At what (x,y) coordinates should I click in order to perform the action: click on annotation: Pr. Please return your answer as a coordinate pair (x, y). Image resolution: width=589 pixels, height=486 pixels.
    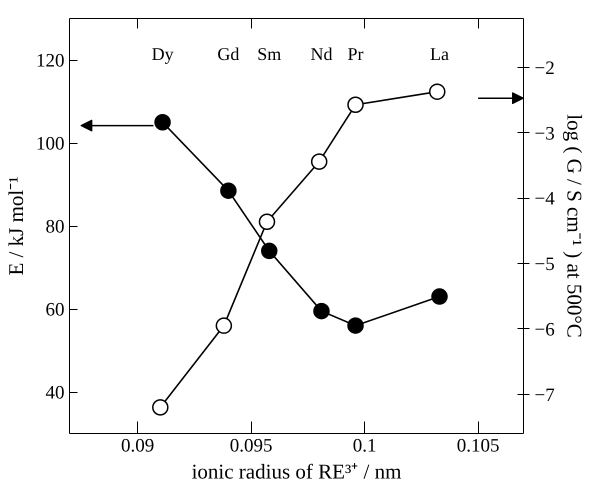
    Looking at the image, I should click on (356, 54).